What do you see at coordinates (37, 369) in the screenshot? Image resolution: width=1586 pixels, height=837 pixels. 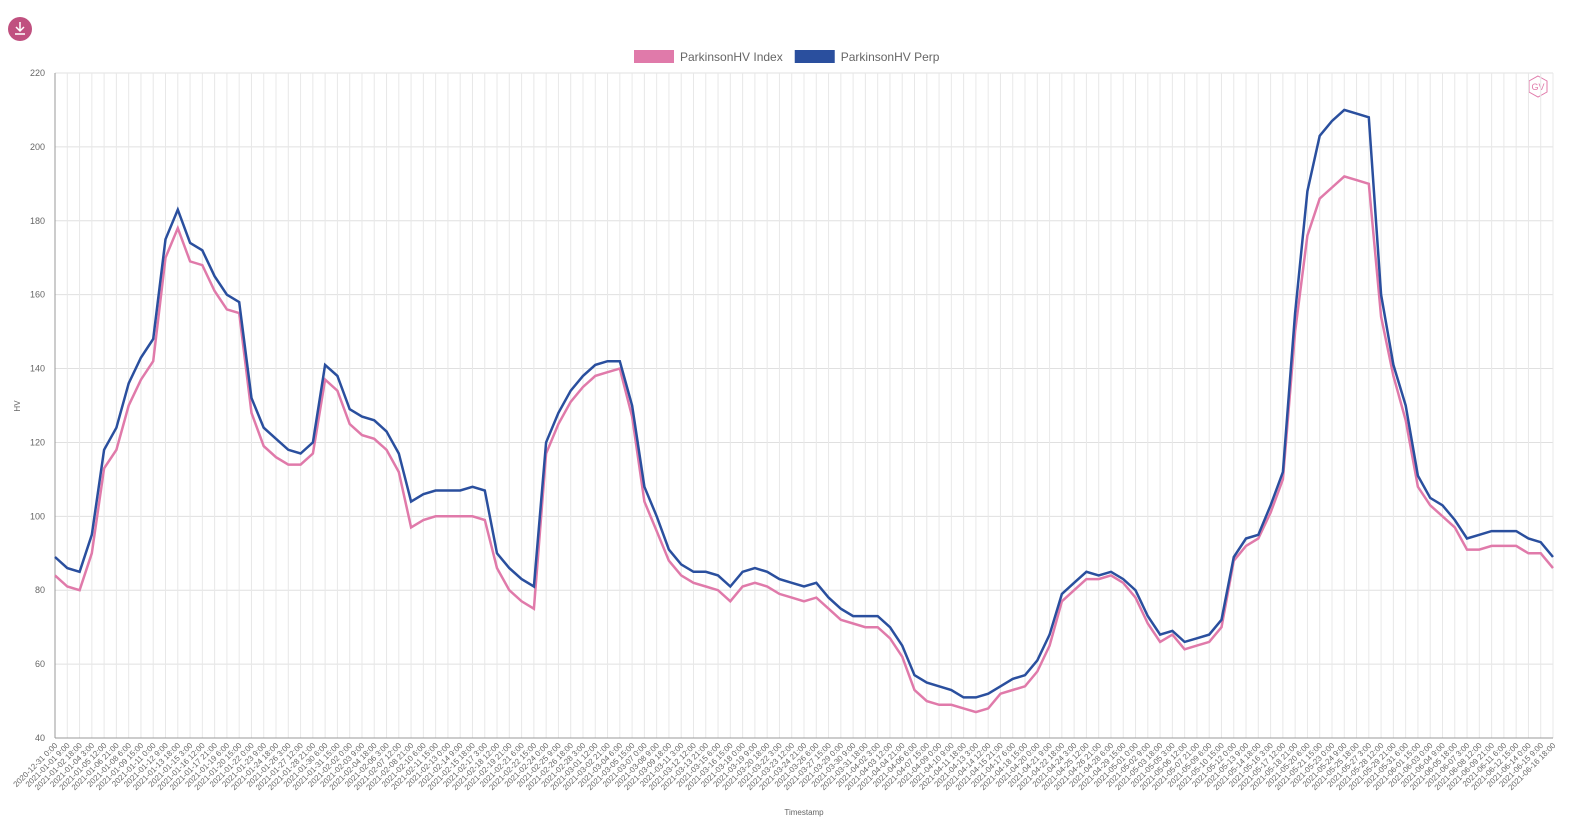 I see `y-tick-label: 140` at bounding box center [37, 369].